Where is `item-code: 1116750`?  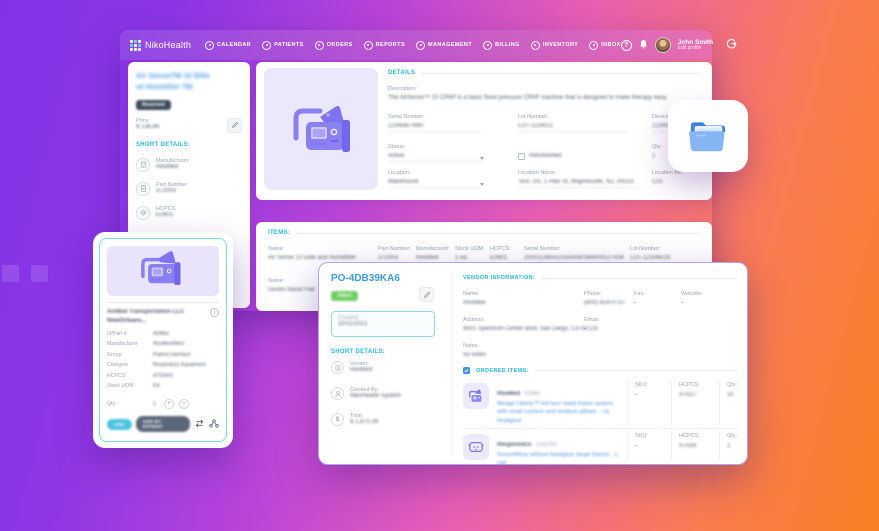 item-code: 1116750 is located at coordinates (546, 445).